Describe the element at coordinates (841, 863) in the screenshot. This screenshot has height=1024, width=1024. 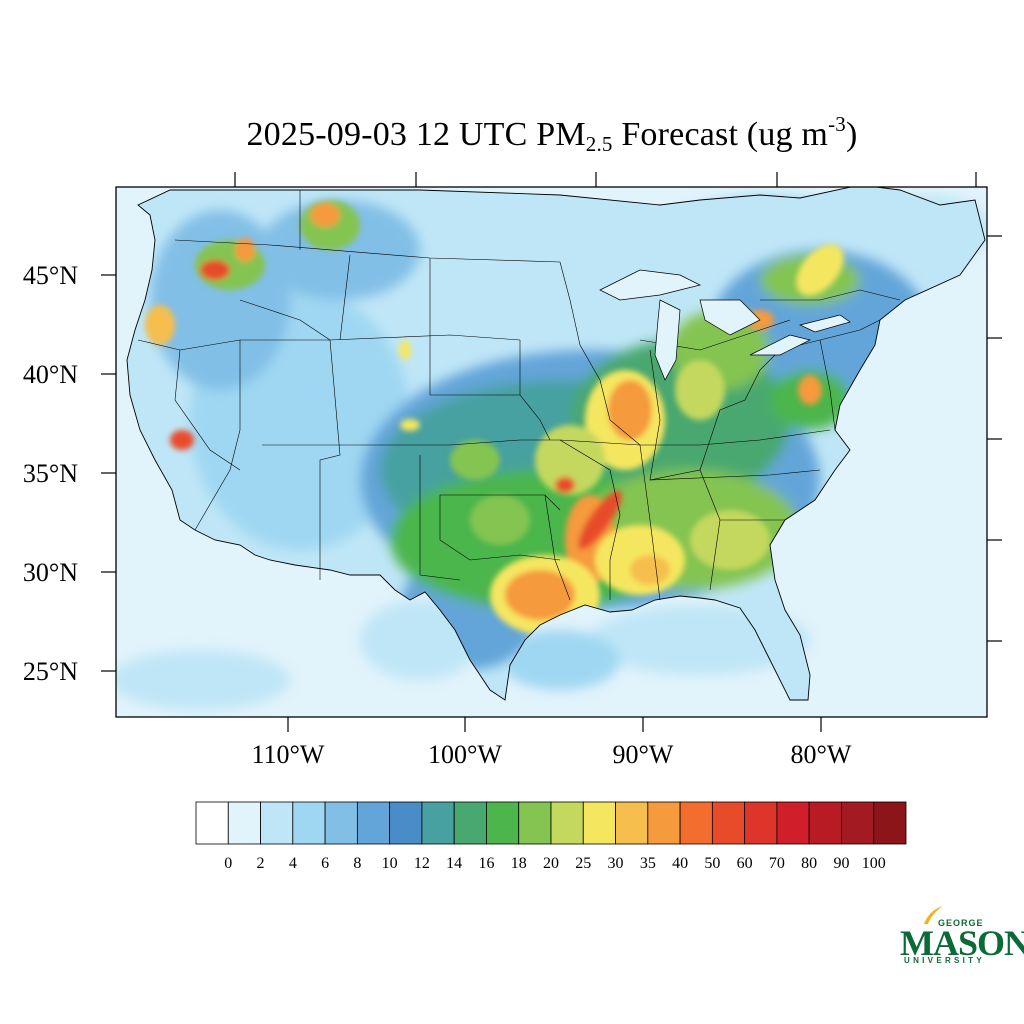
I see `colorbar-tick-label: 90` at that location.